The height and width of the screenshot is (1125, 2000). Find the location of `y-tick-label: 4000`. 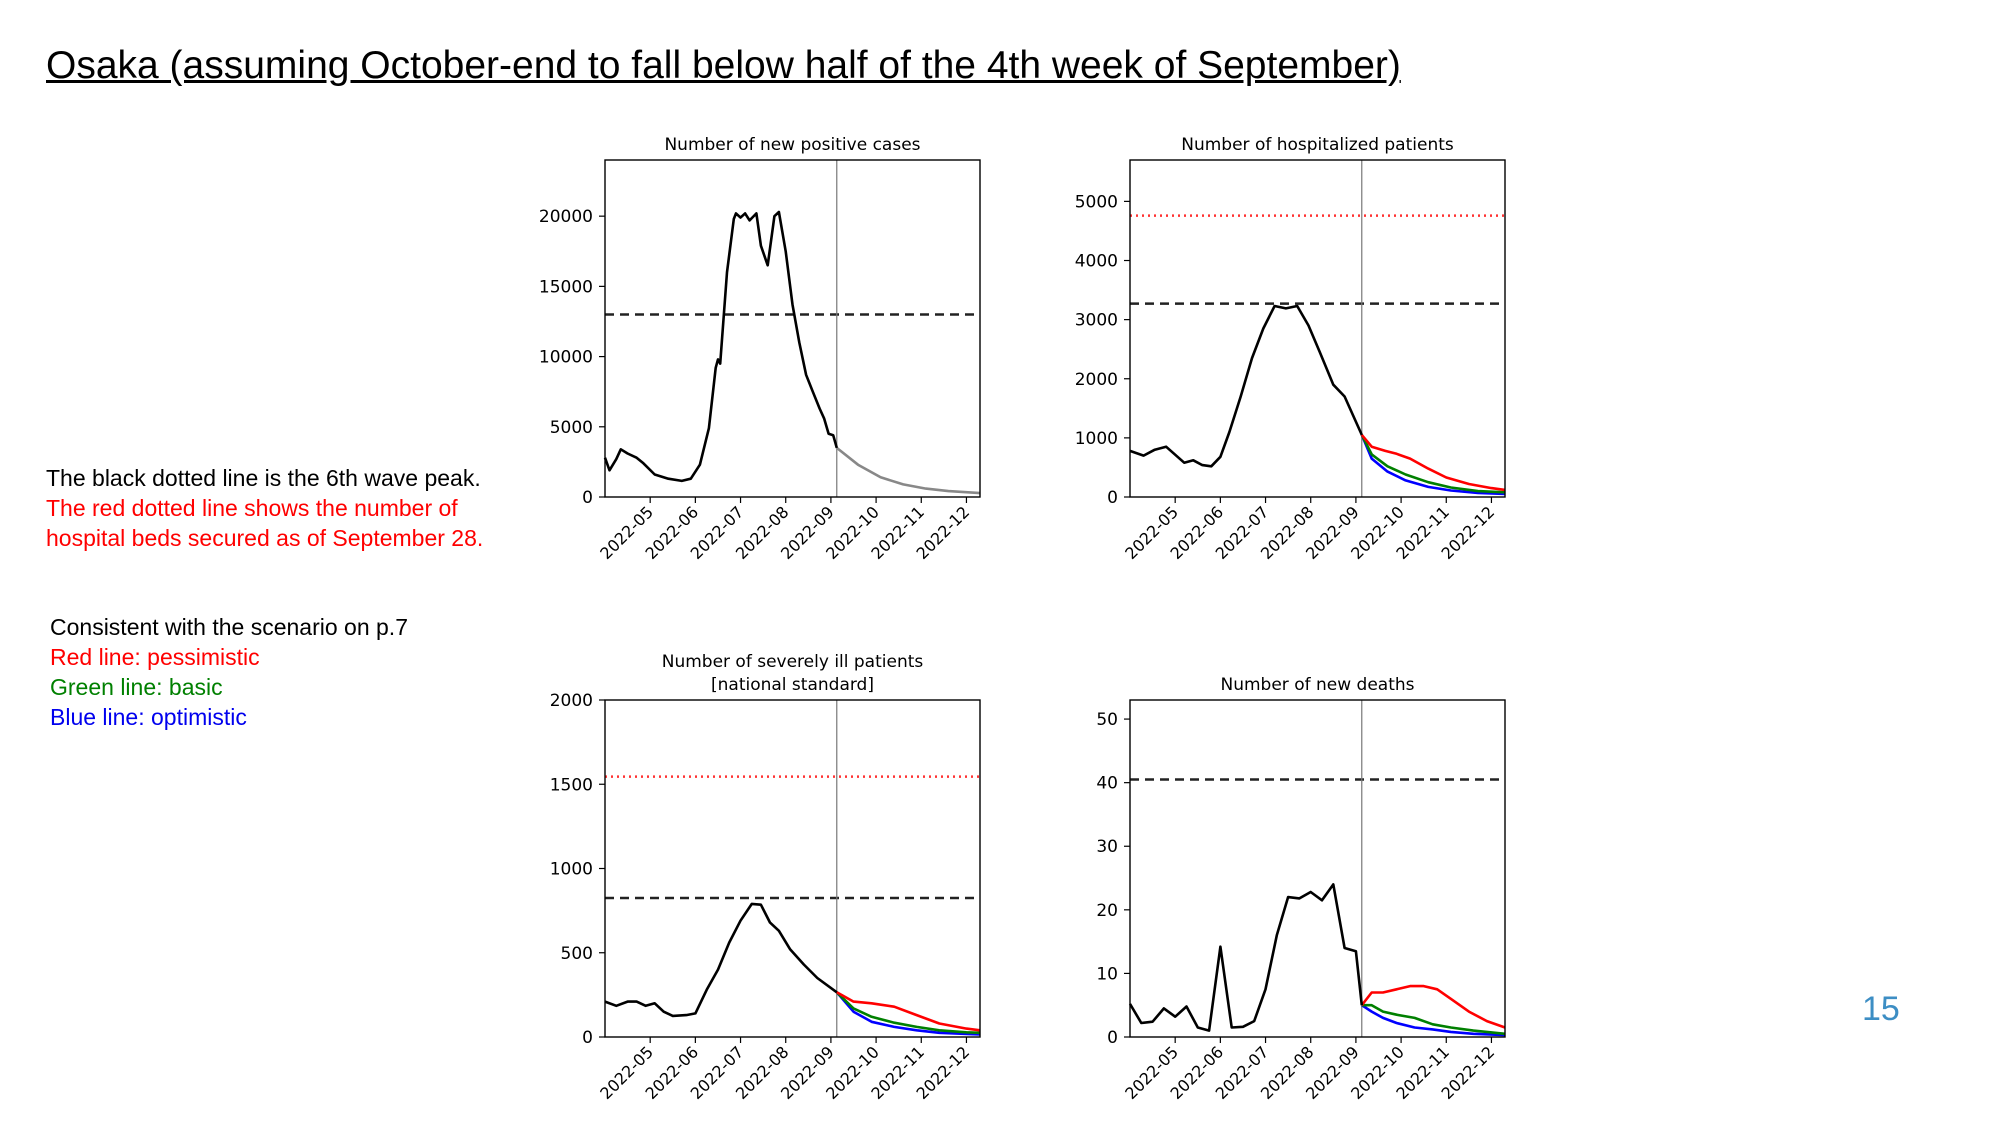

y-tick-label: 4000 is located at coordinates (1096, 262).